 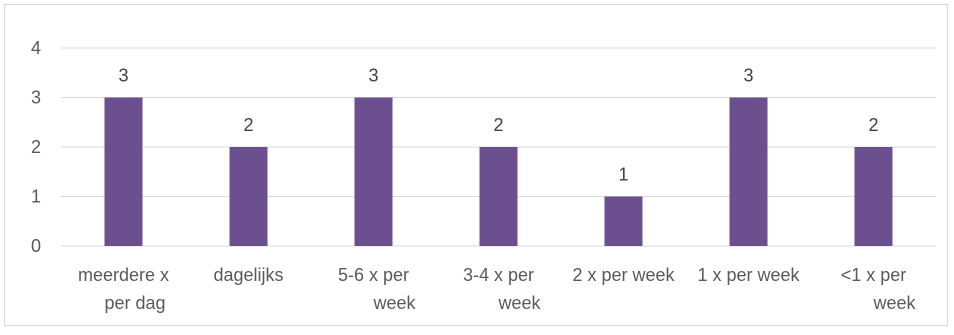 I want to click on x-tick-label: <1 x per, so click(x=874, y=275).